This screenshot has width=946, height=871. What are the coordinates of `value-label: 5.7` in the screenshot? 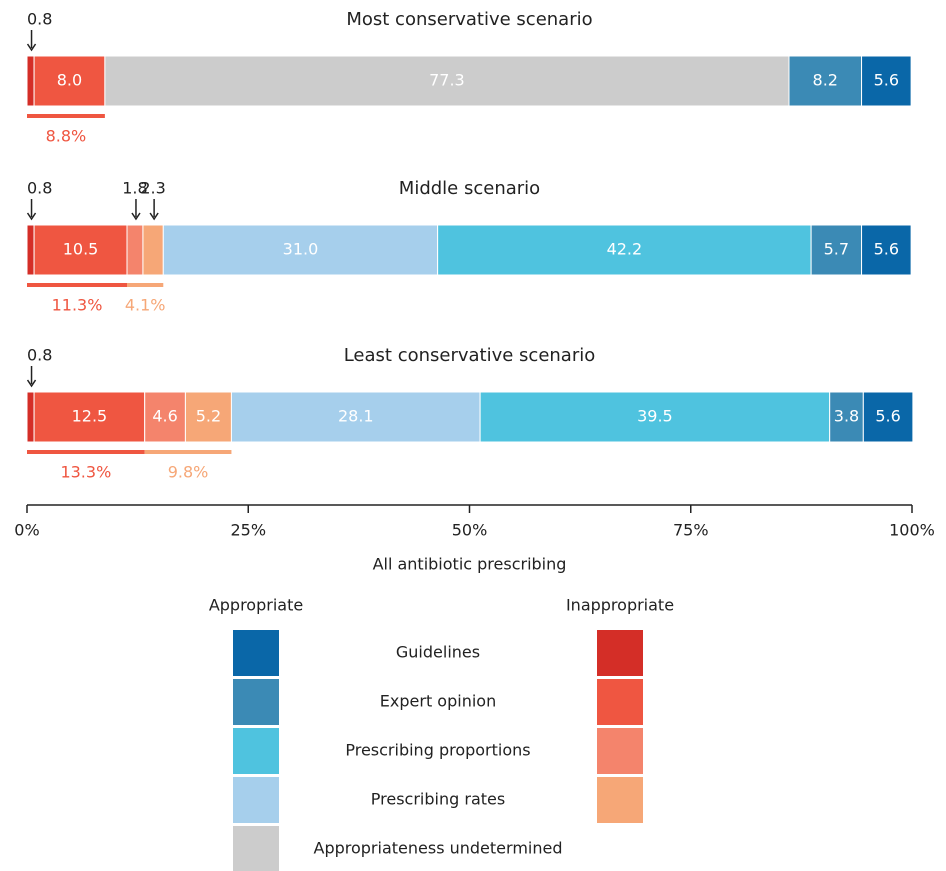 It's located at (836, 249).